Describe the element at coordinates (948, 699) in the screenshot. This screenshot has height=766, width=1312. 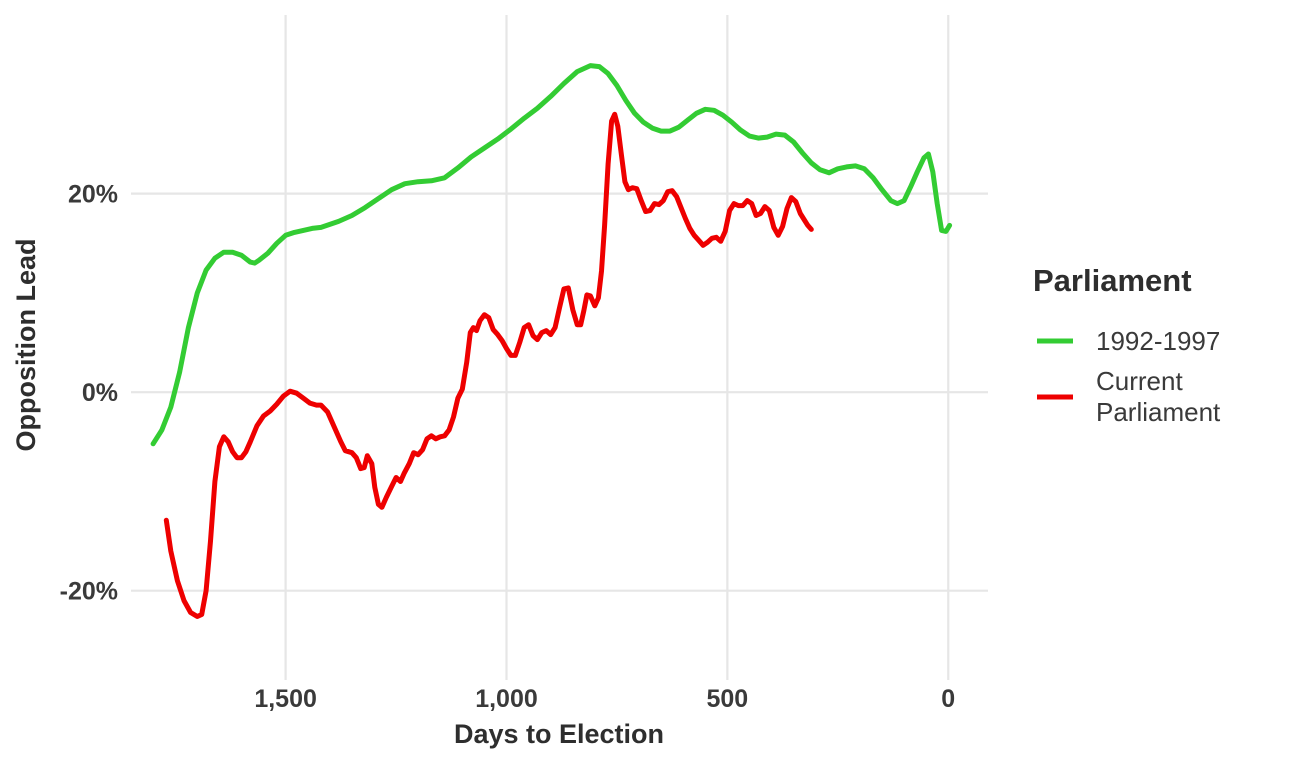
I see `x-tick-label: 0` at that location.